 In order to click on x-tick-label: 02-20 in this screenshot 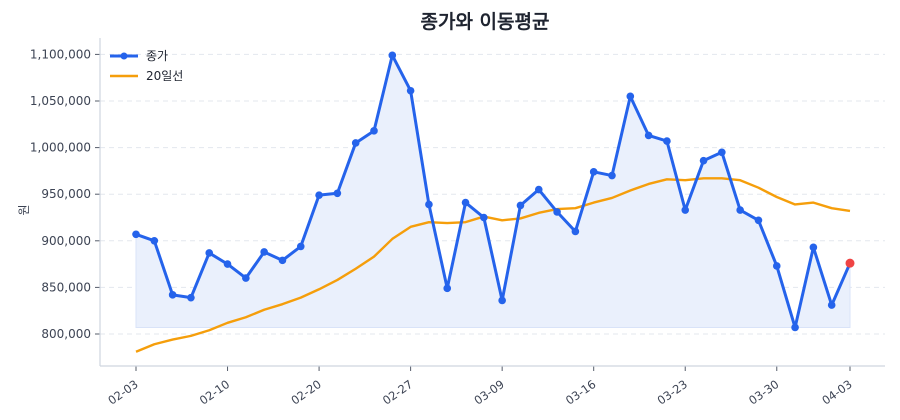, I will do `click(305, 392)`.